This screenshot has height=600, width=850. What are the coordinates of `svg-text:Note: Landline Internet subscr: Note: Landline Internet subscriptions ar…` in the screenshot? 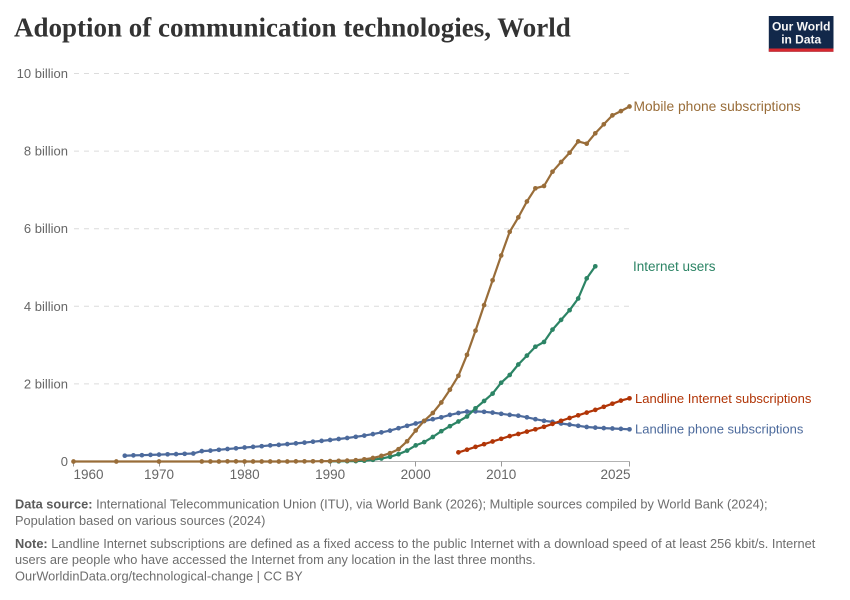 It's located at (415, 543).